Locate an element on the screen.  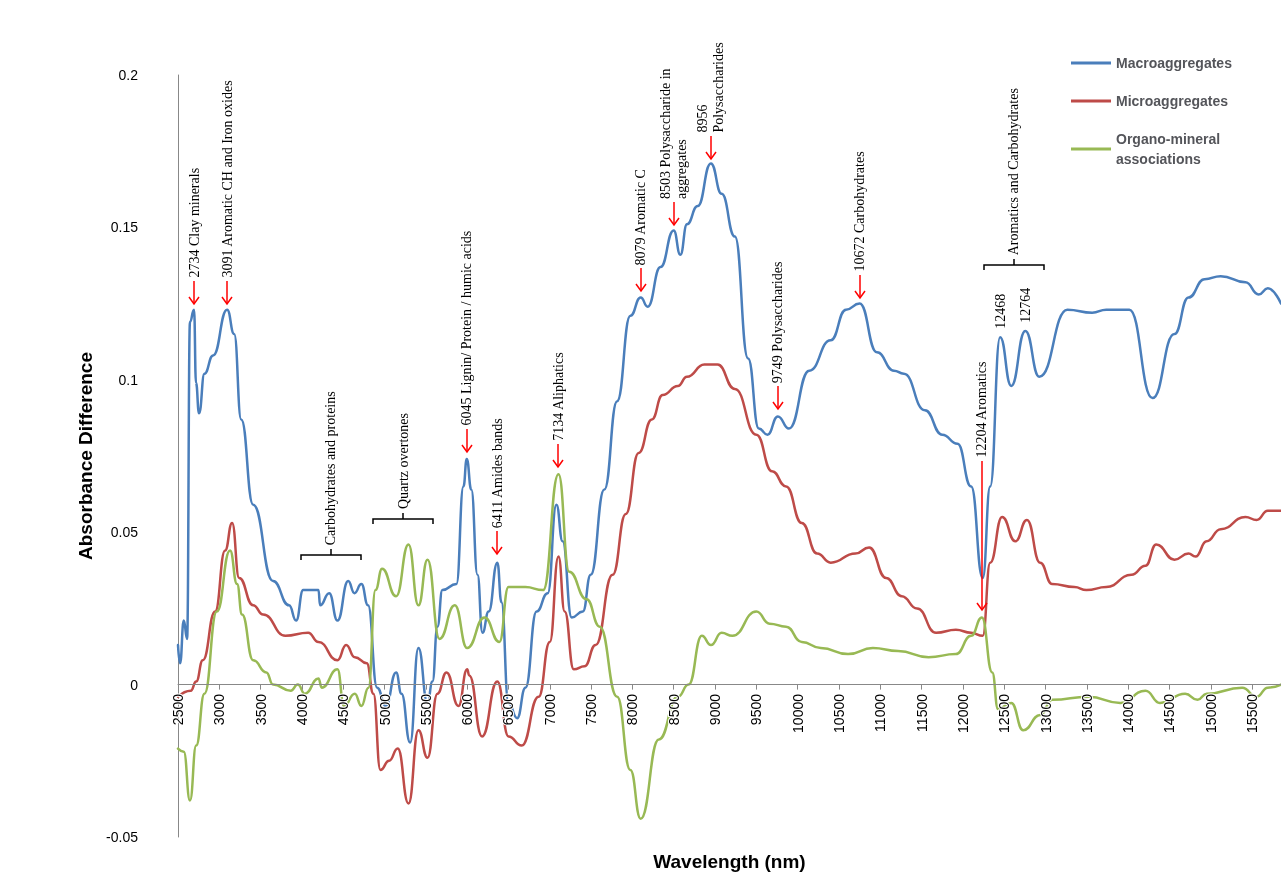
x-tick-label: 3000 is located at coordinates (219, 709).